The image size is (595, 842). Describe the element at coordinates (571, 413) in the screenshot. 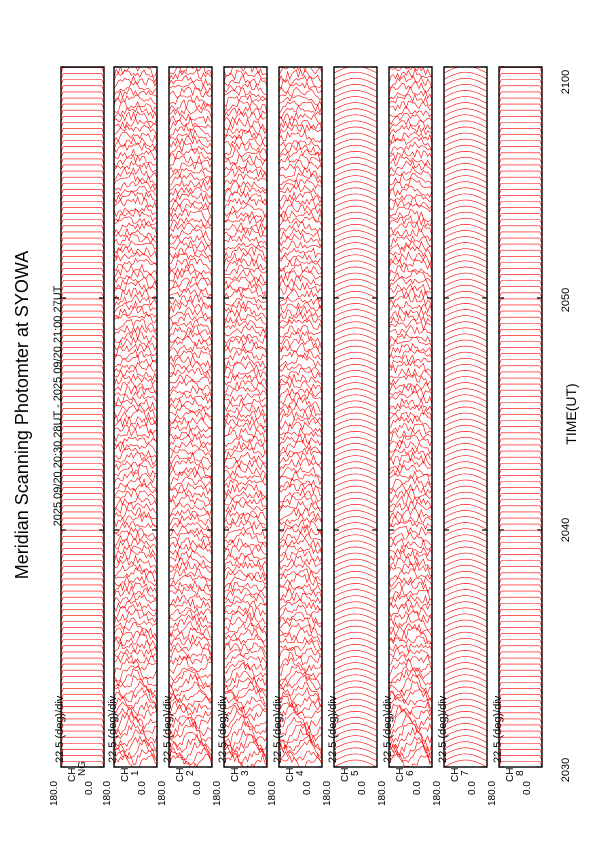

I see `x-axis-label: TIME(UT)` at that location.